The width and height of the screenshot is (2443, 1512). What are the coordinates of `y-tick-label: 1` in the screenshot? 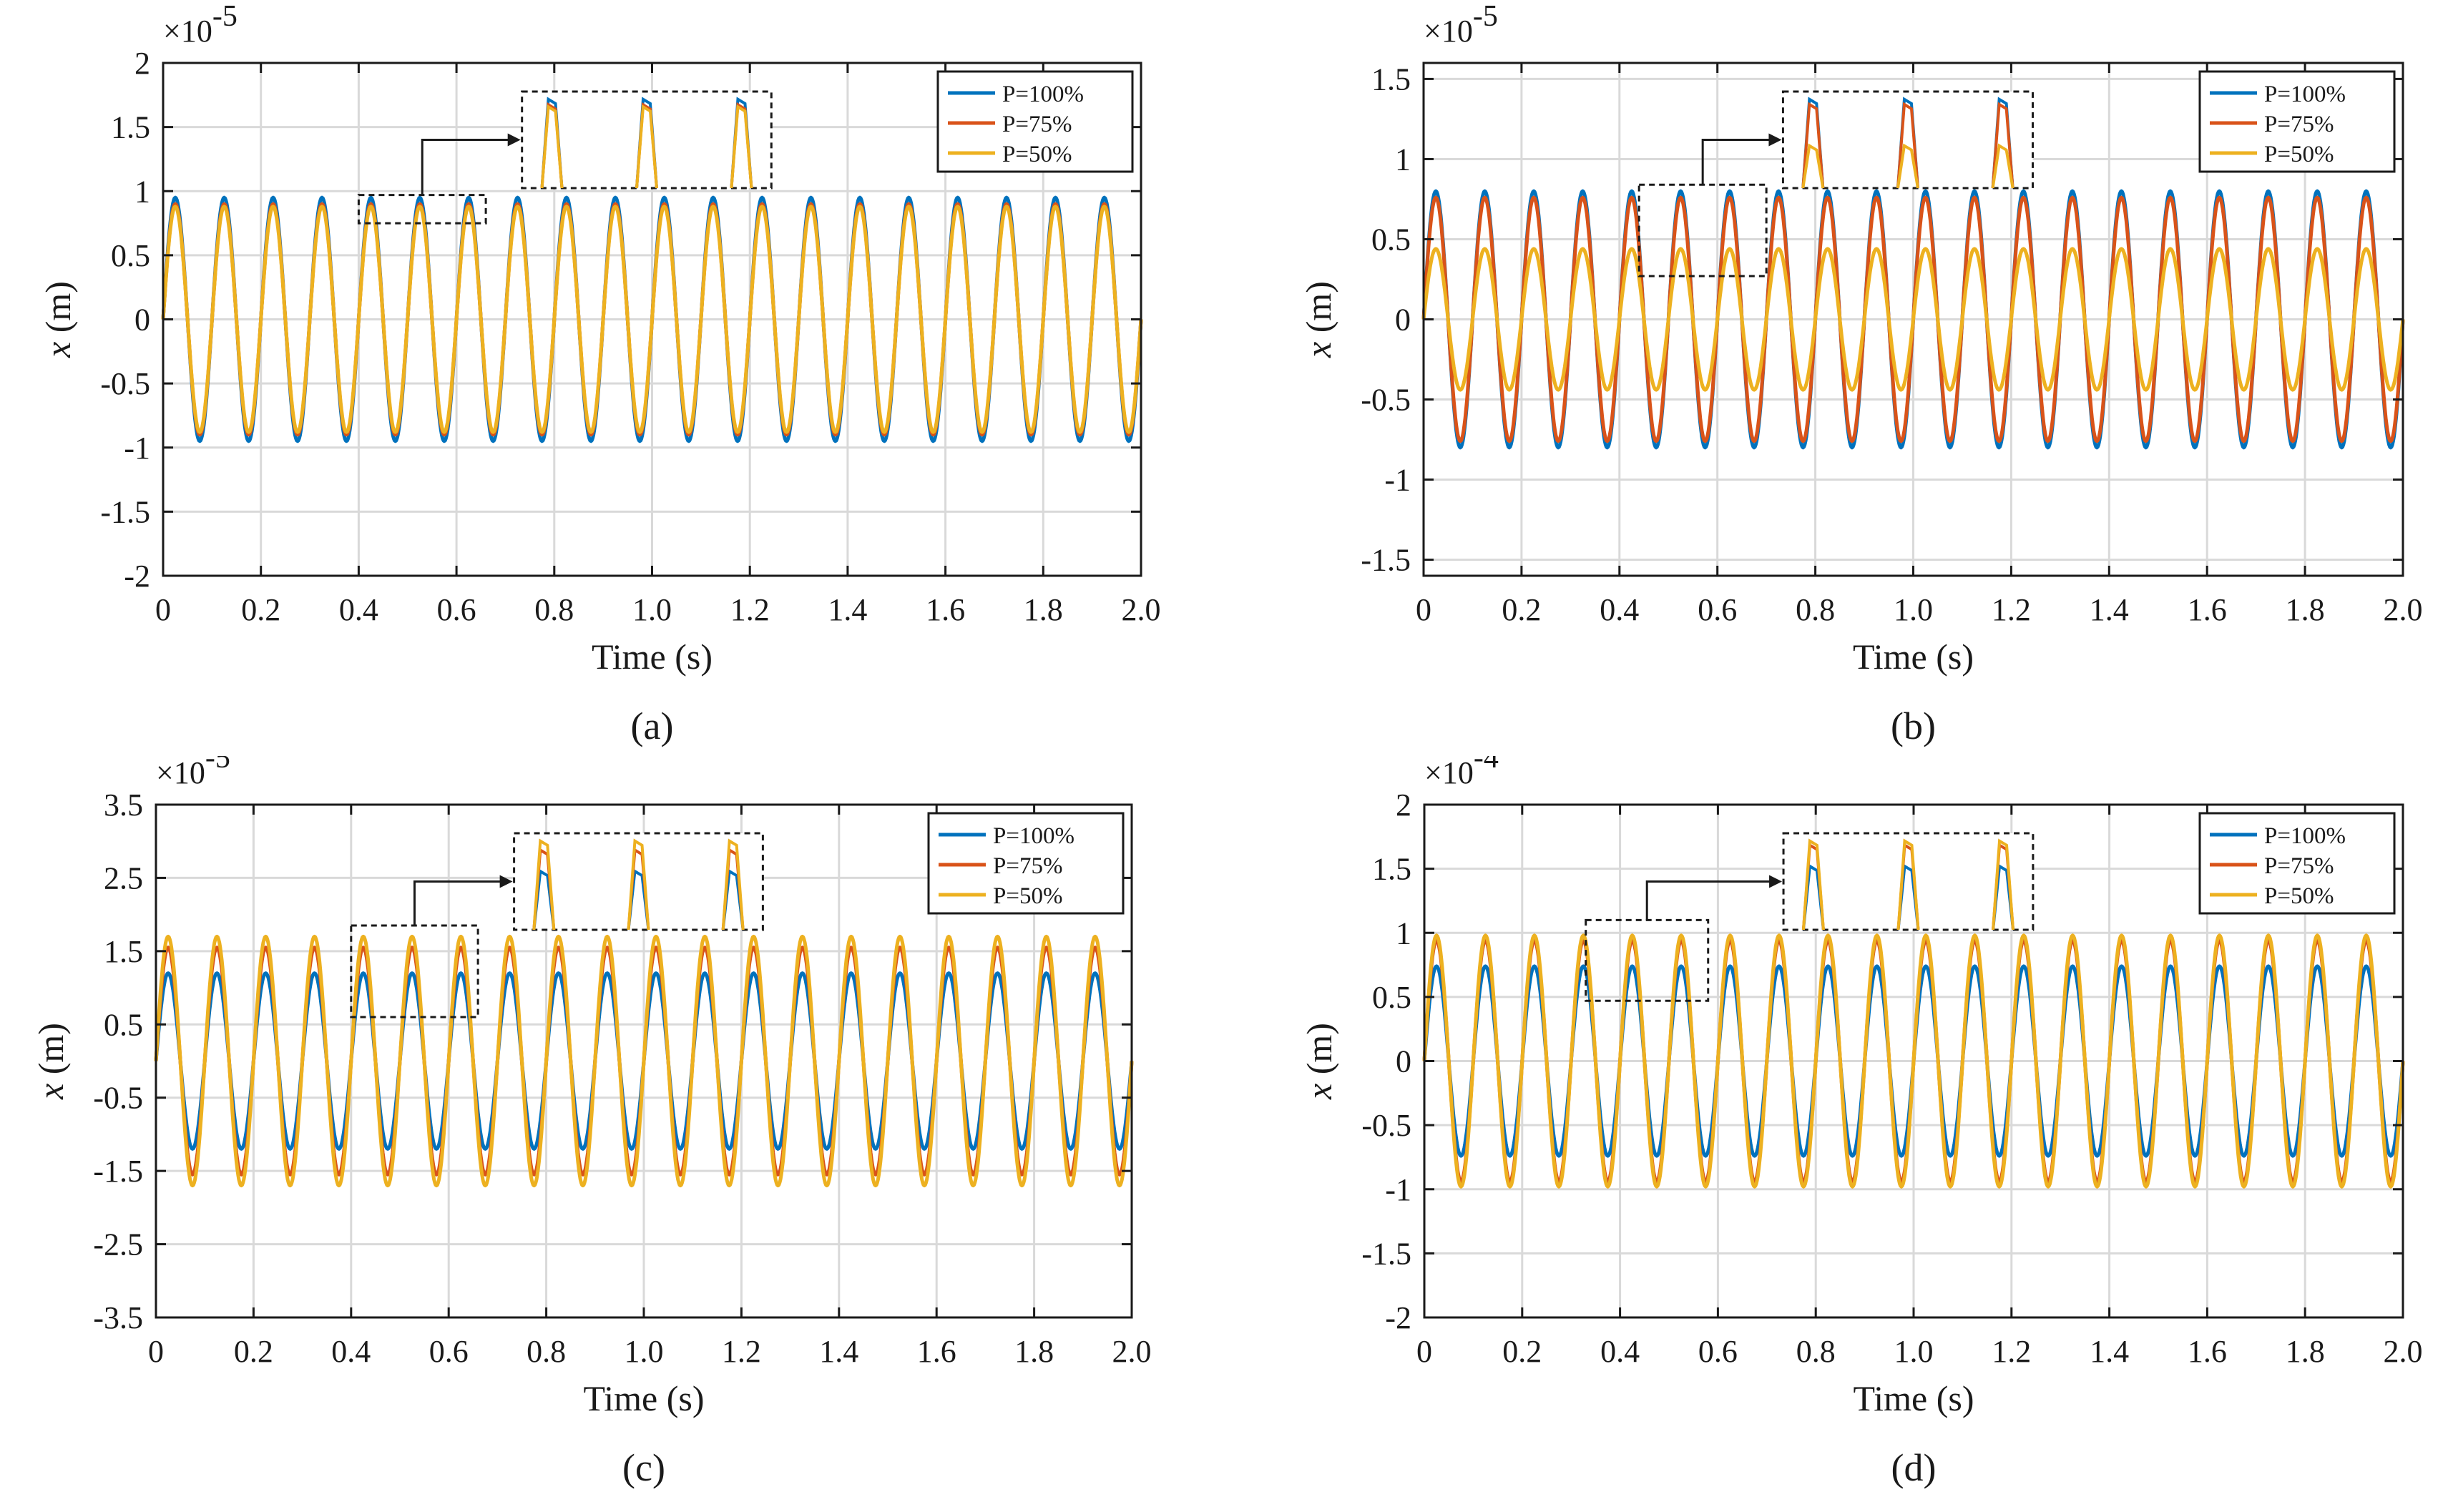 It's located at (1403, 933).